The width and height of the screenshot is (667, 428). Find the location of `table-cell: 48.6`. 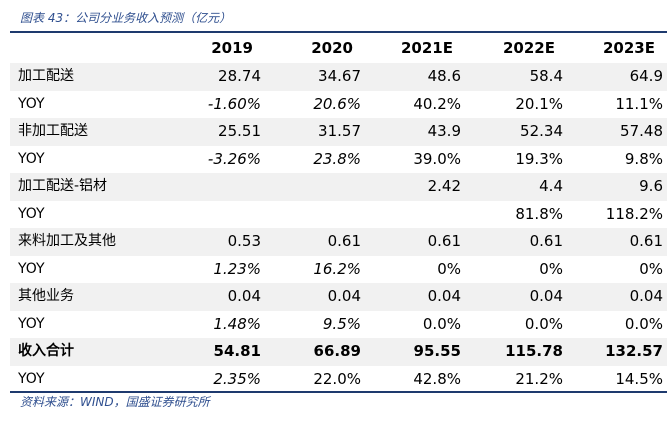

table-cell: 48.6 is located at coordinates (415, 77).